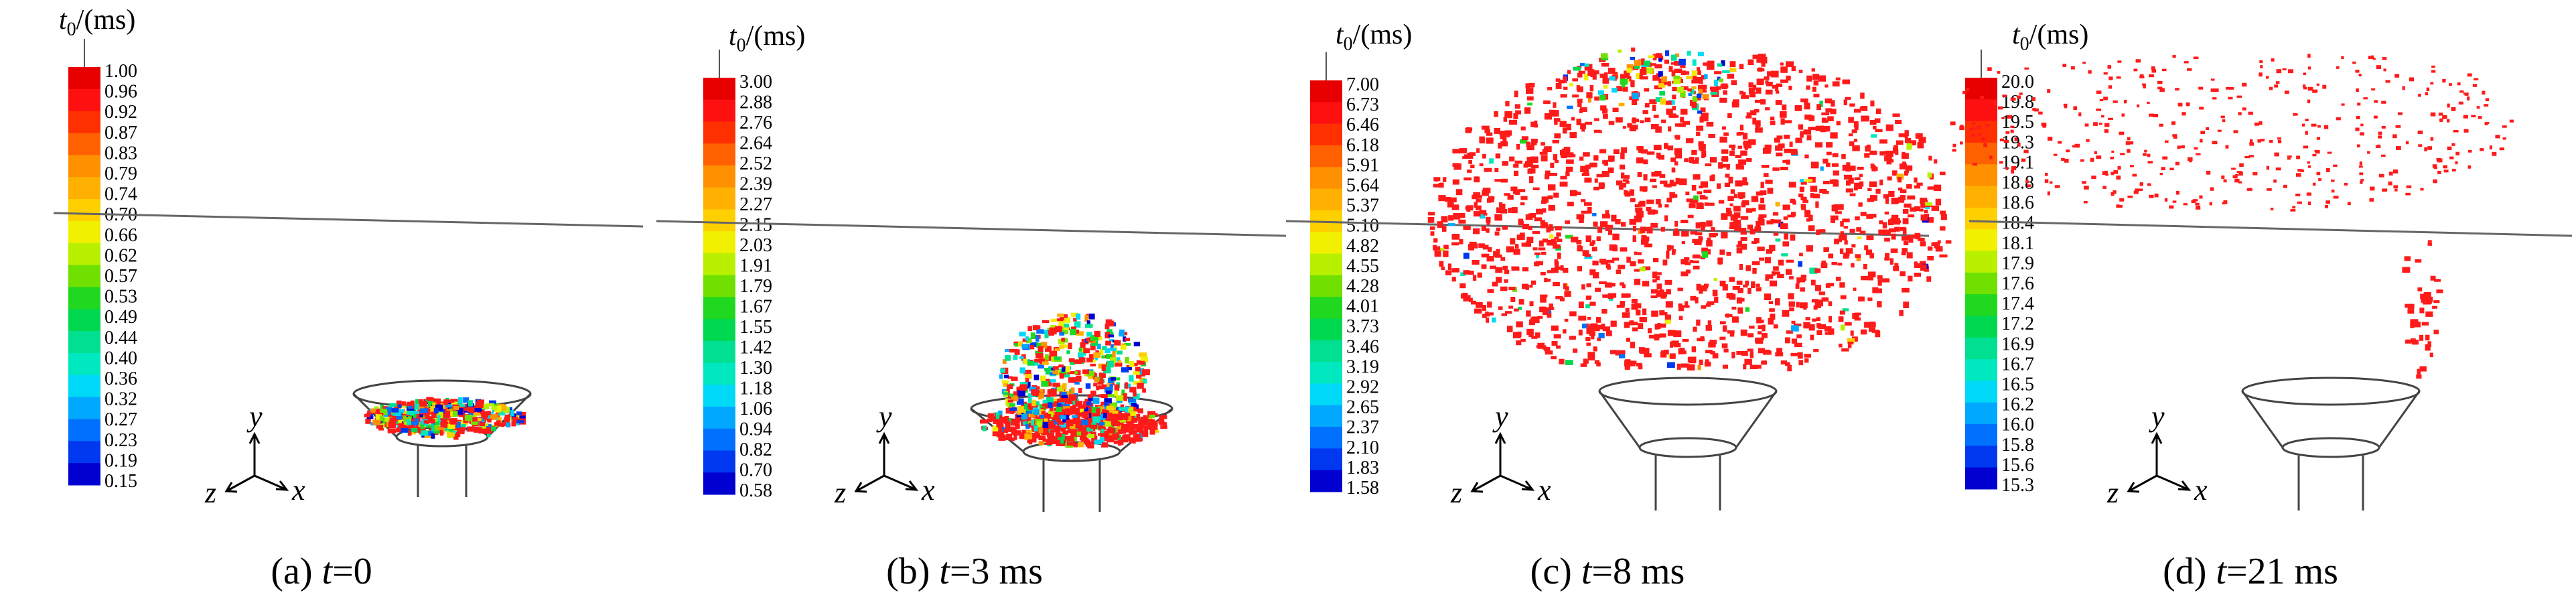 Image resolution: width=2576 pixels, height=609 pixels. What do you see at coordinates (1362, 407) in the screenshot?
I see `colorbar-tick-label: 2.65` at bounding box center [1362, 407].